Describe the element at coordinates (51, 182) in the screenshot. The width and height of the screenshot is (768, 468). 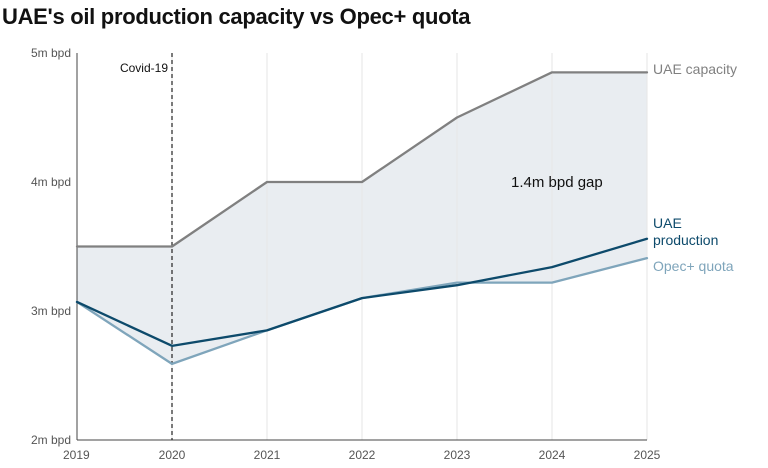
I see `y-tick-label: 4m bpd` at that location.